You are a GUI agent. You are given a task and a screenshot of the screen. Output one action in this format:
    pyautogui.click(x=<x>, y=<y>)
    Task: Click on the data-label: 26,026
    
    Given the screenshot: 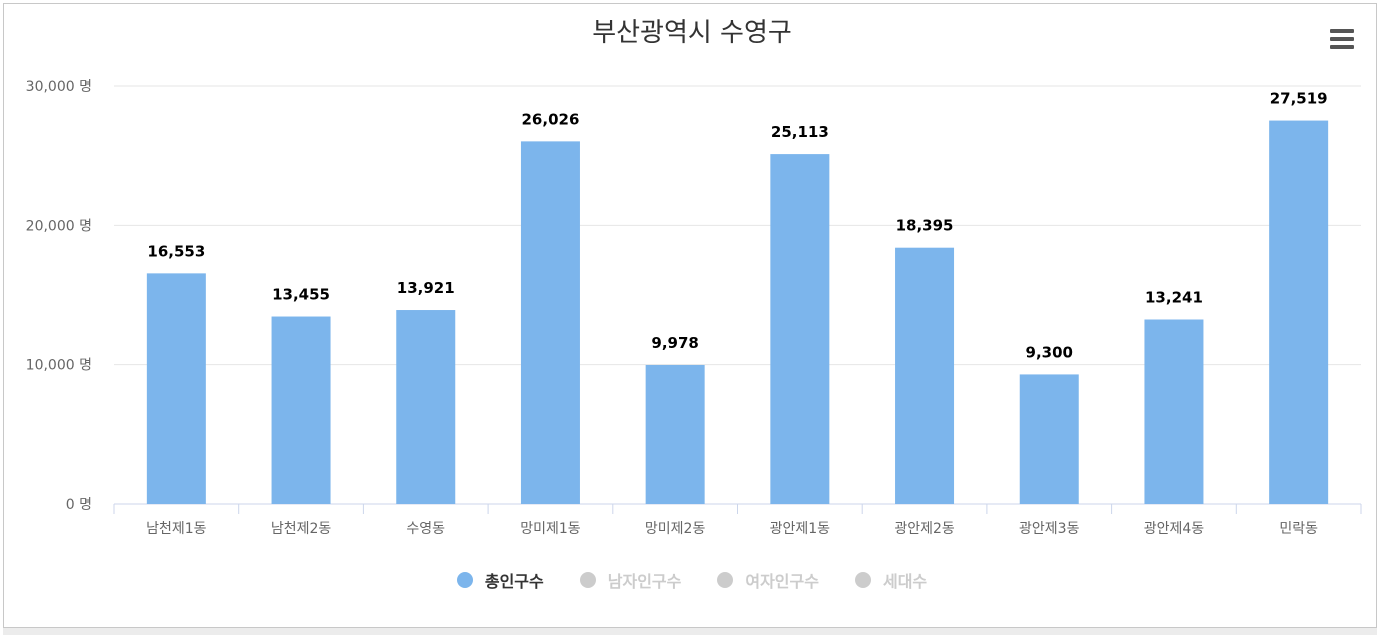 What is the action you would take?
    pyautogui.click(x=551, y=119)
    